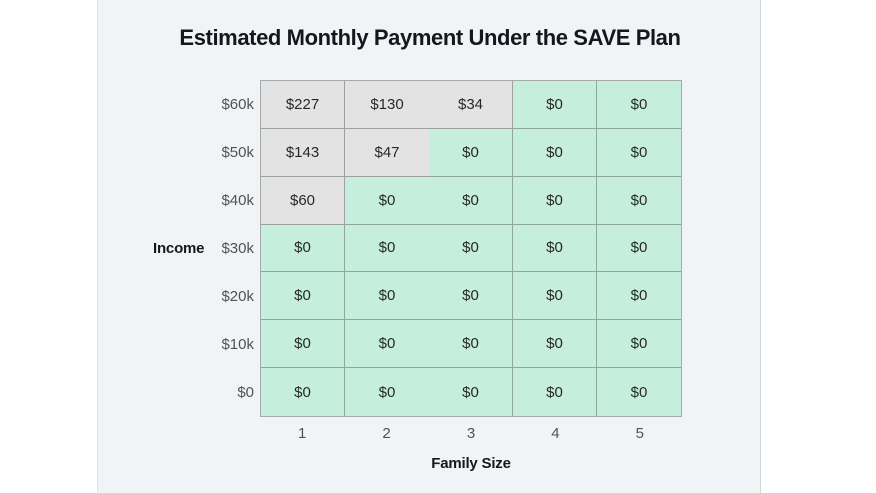  Describe the element at coordinates (386, 433) in the screenshot. I see `x-tick-label: 2` at that location.